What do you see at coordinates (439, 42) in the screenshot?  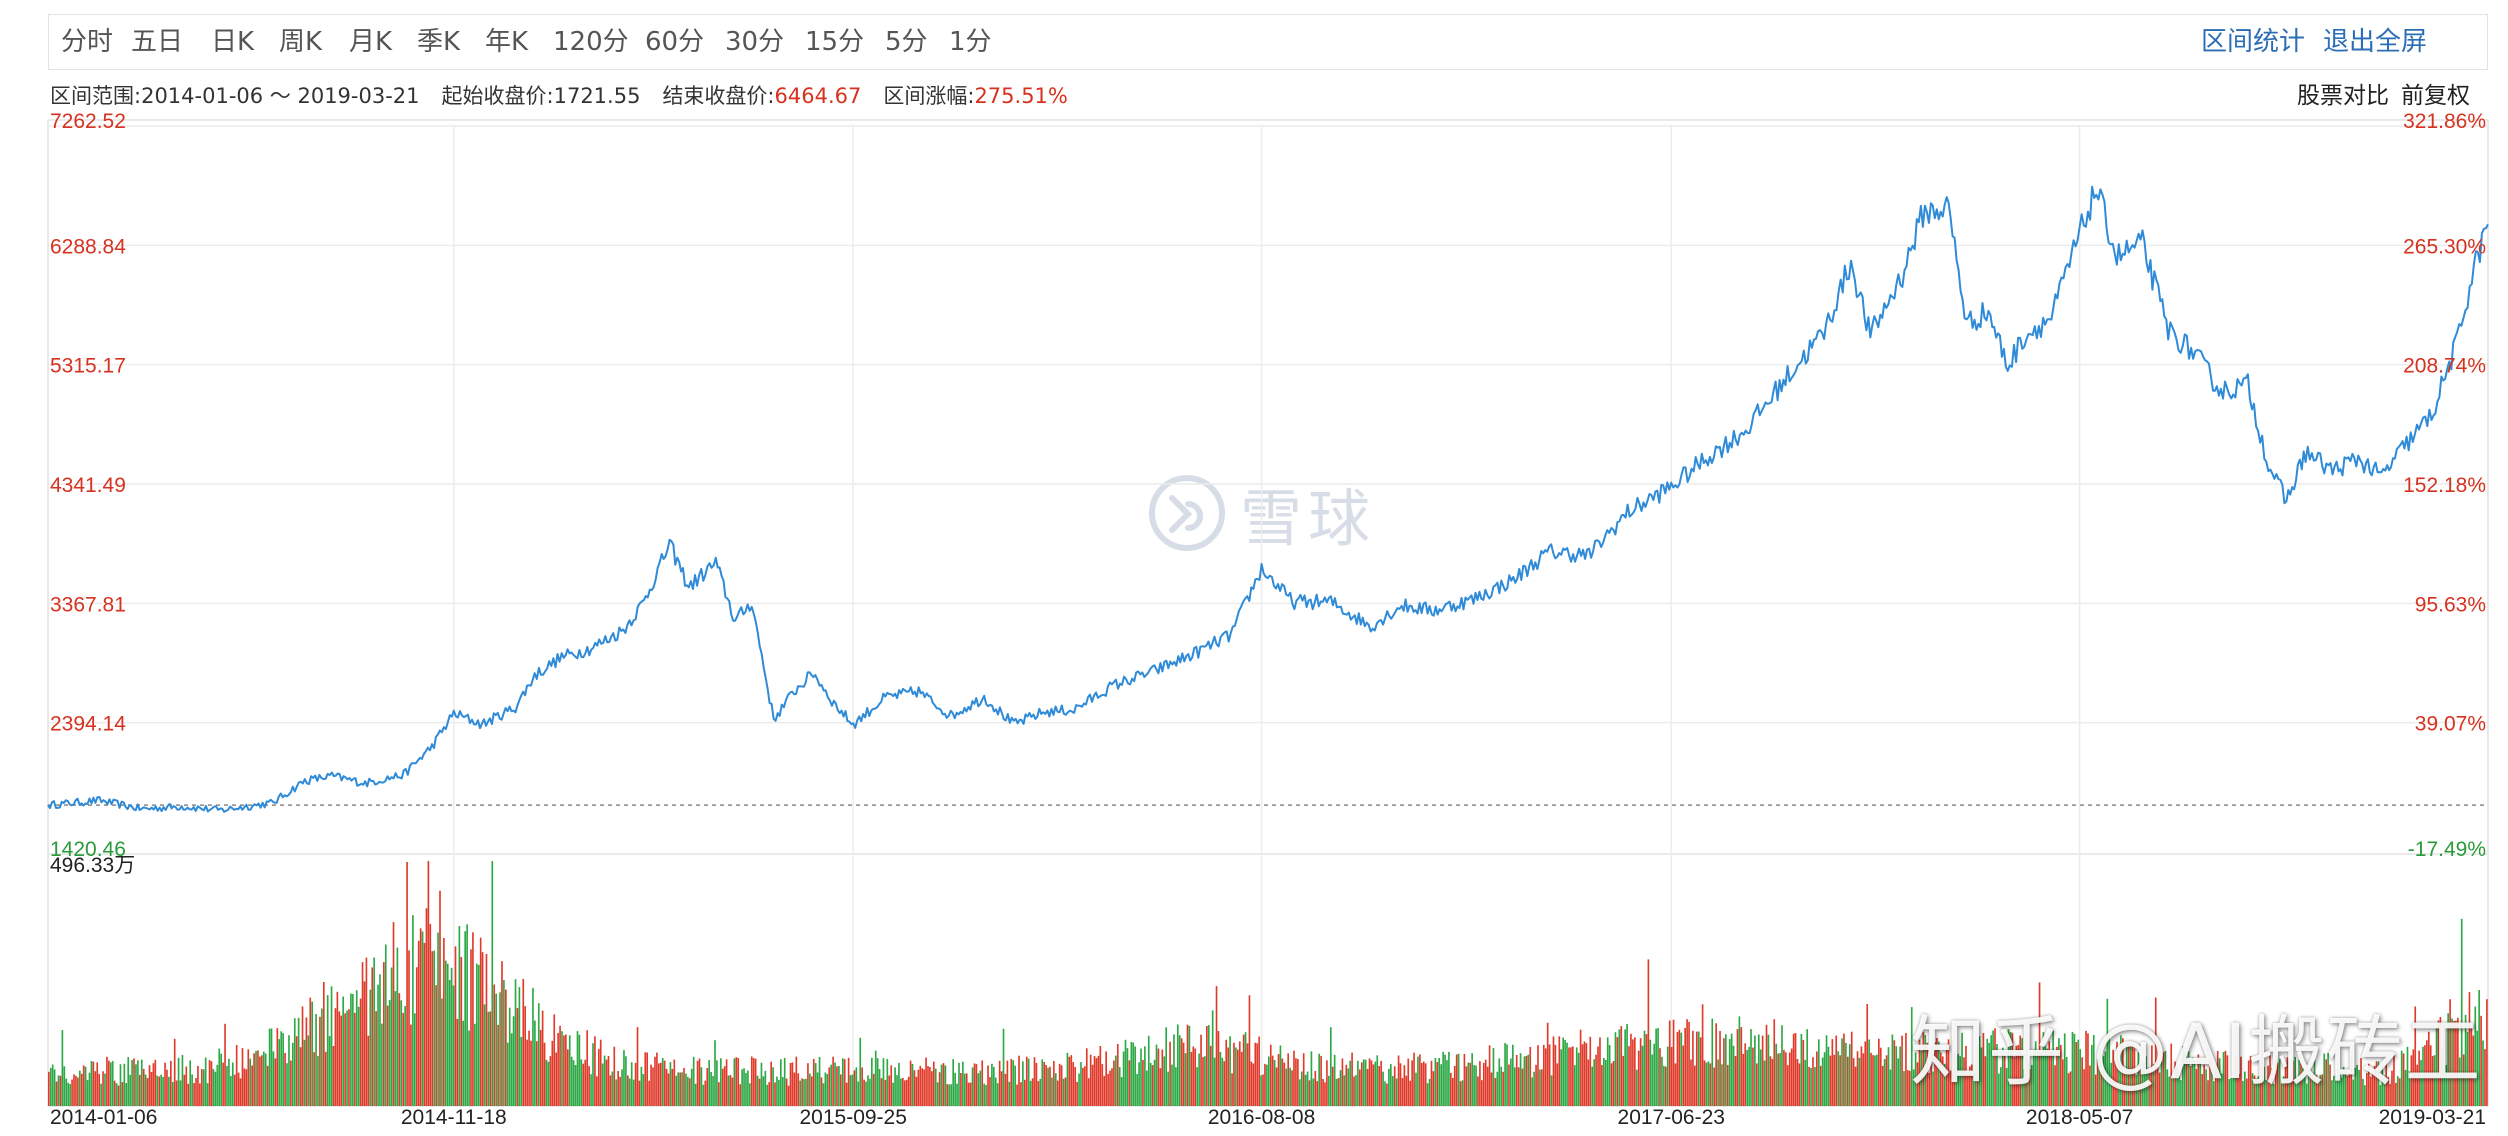 I see `tab-5: 季K` at bounding box center [439, 42].